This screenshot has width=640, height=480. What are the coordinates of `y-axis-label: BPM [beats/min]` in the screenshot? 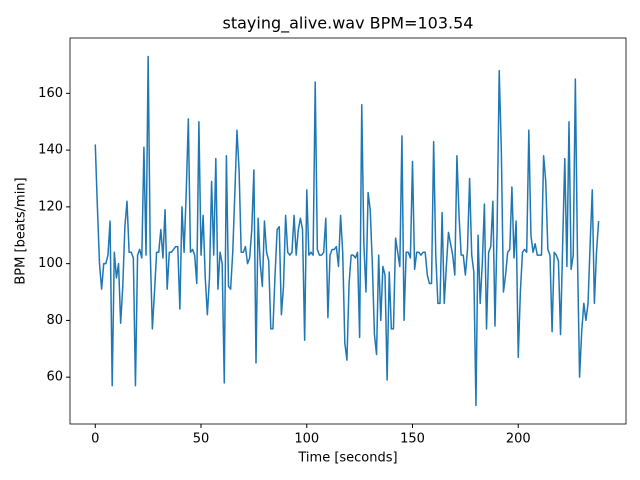 It's located at (21, 230).